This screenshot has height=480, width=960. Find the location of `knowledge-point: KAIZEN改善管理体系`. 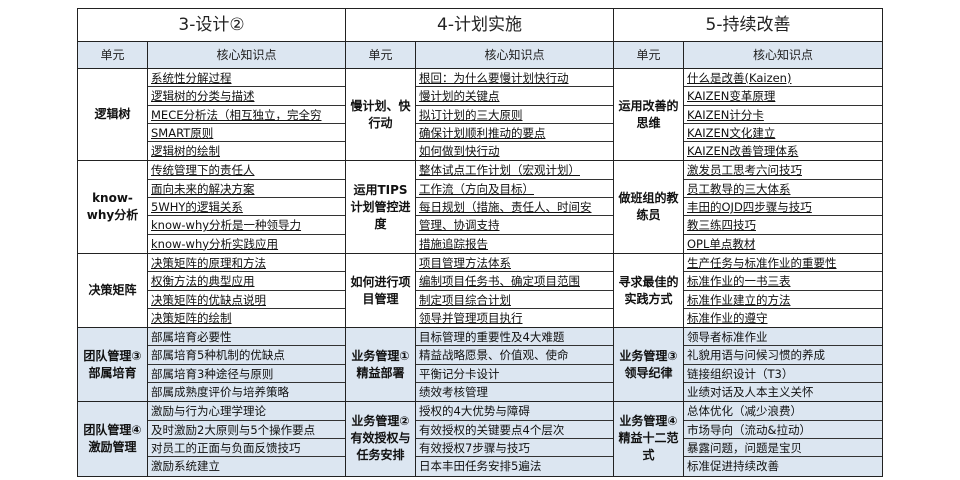

knowledge-point: KAIZEN改善管理体系 is located at coordinates (743, 151).